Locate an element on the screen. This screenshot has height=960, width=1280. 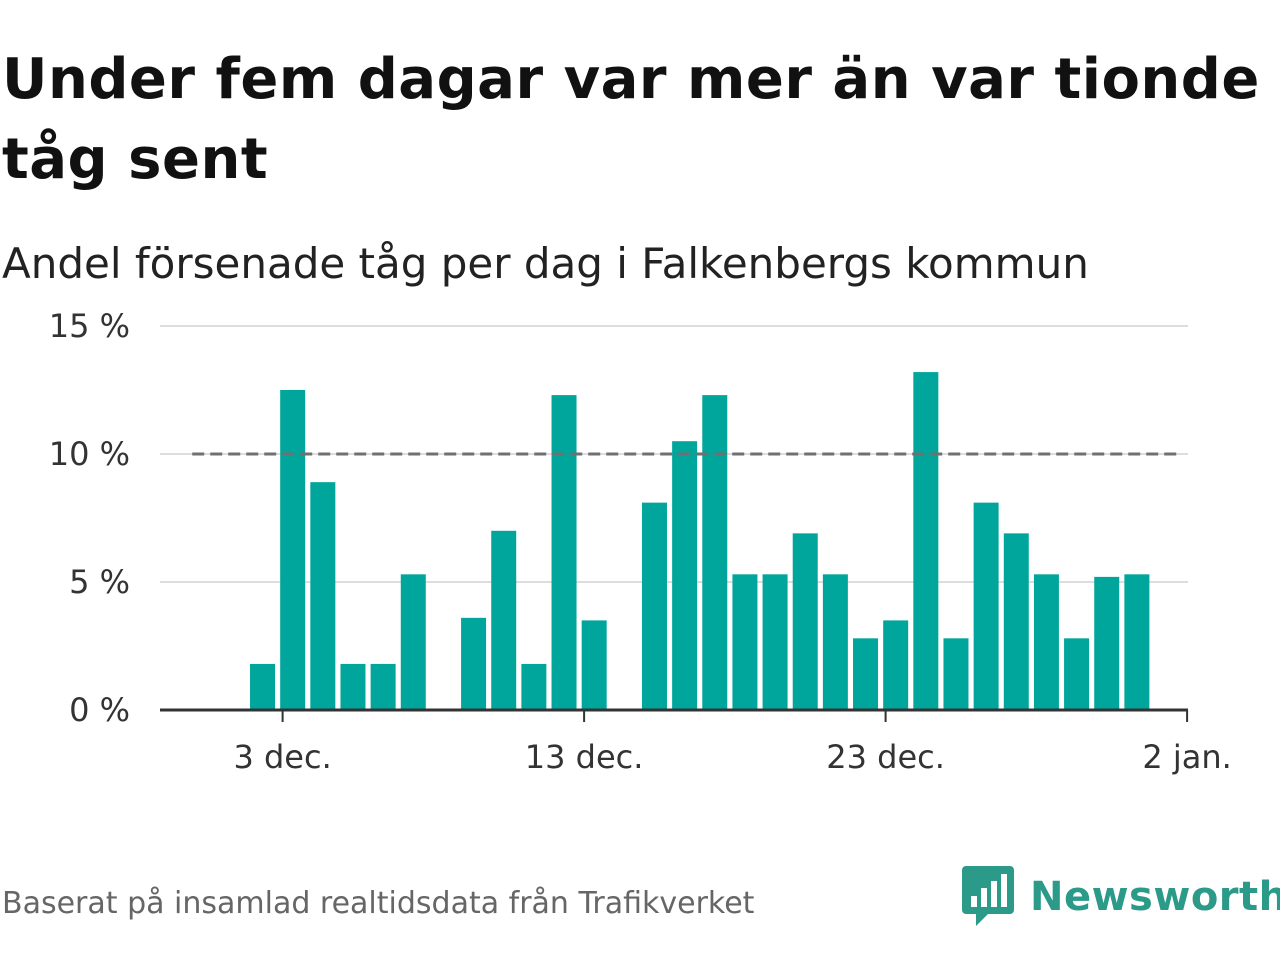
x-tick-label: 3 dec. is located at coordinates (282, 757).